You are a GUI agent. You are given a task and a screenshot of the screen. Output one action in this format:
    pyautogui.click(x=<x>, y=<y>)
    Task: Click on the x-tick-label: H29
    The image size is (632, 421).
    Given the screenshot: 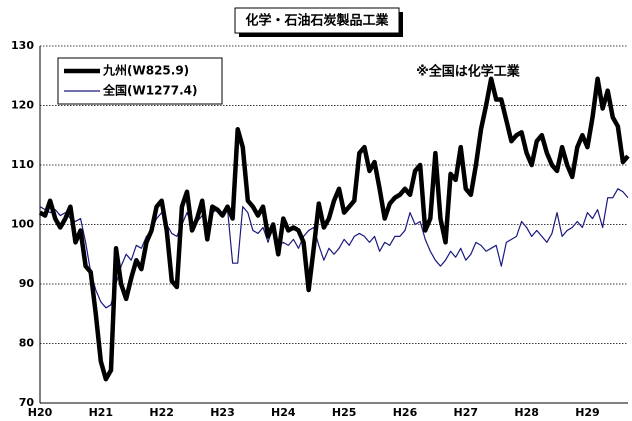 What is the action you would take?
    pyautogui.click(x=587, y=412)
    